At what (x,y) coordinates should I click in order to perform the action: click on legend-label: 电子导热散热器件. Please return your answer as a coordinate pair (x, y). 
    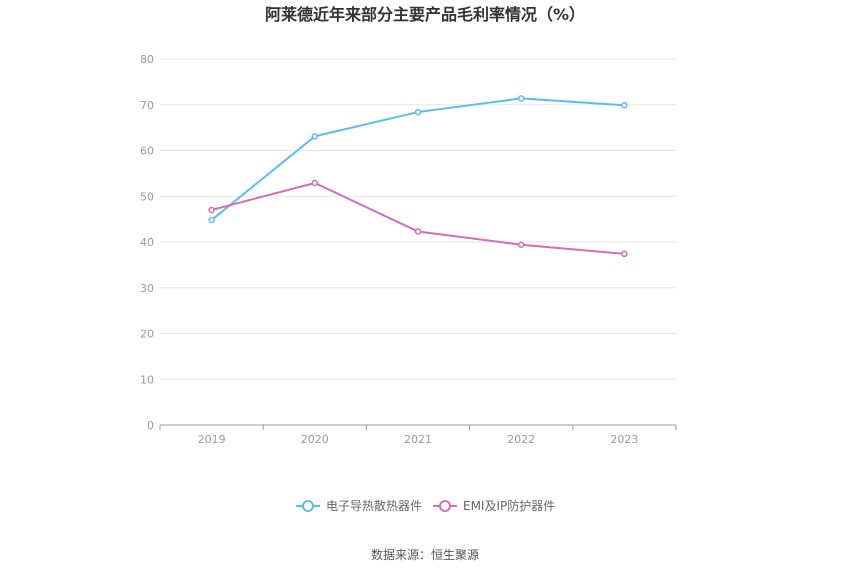
    Looking at the image, I should click on (374, 505).